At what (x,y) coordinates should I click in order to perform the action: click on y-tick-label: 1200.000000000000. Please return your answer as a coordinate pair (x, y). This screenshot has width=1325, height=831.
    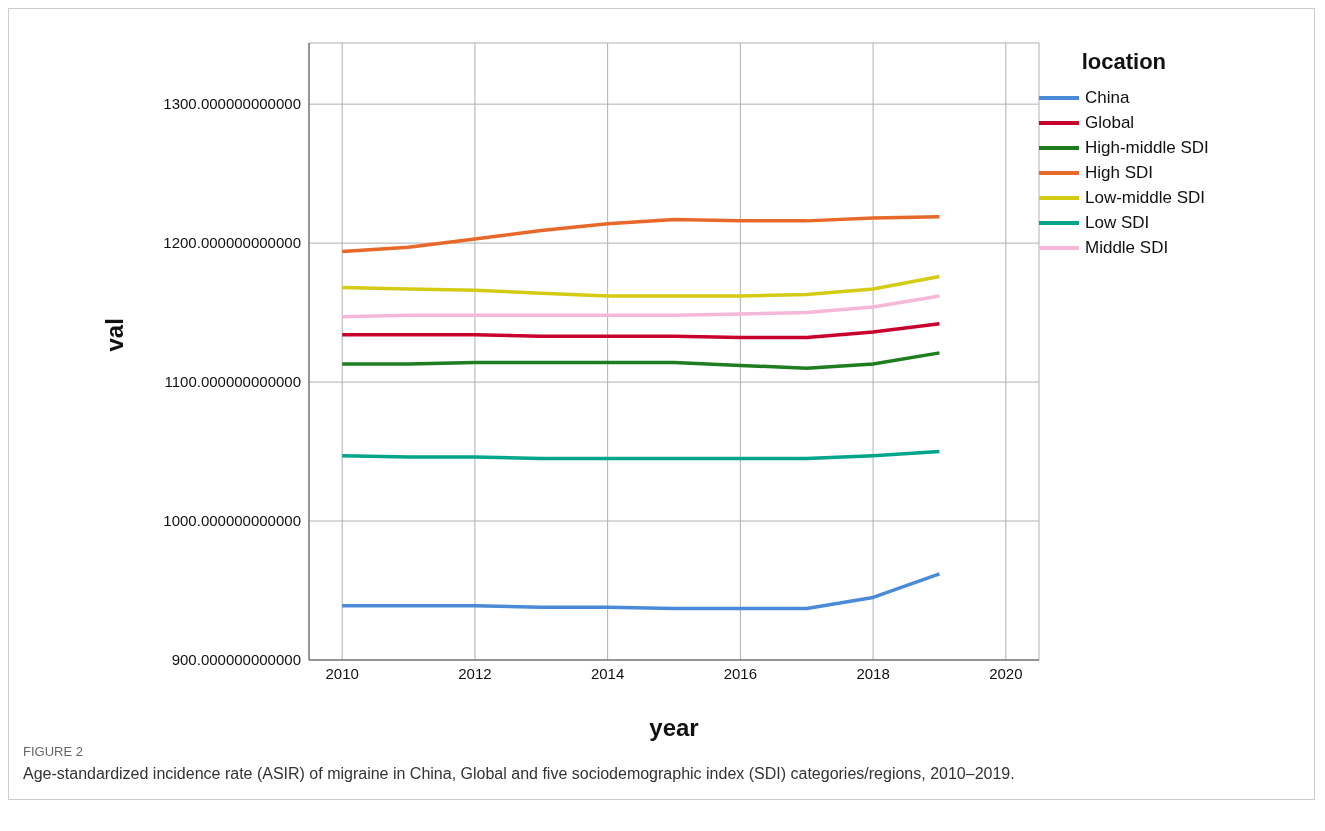
    Looking at the image, I should click on (232, 243).